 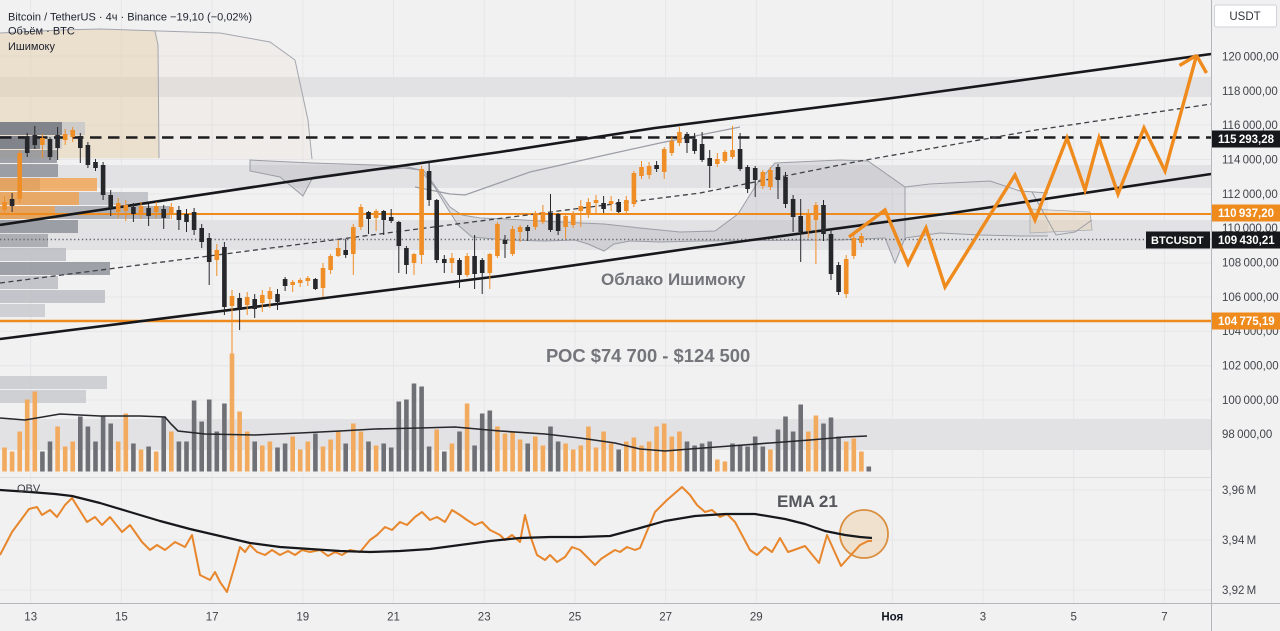 I want to click on svg-text: USDT, so click(x=1244, y=17).